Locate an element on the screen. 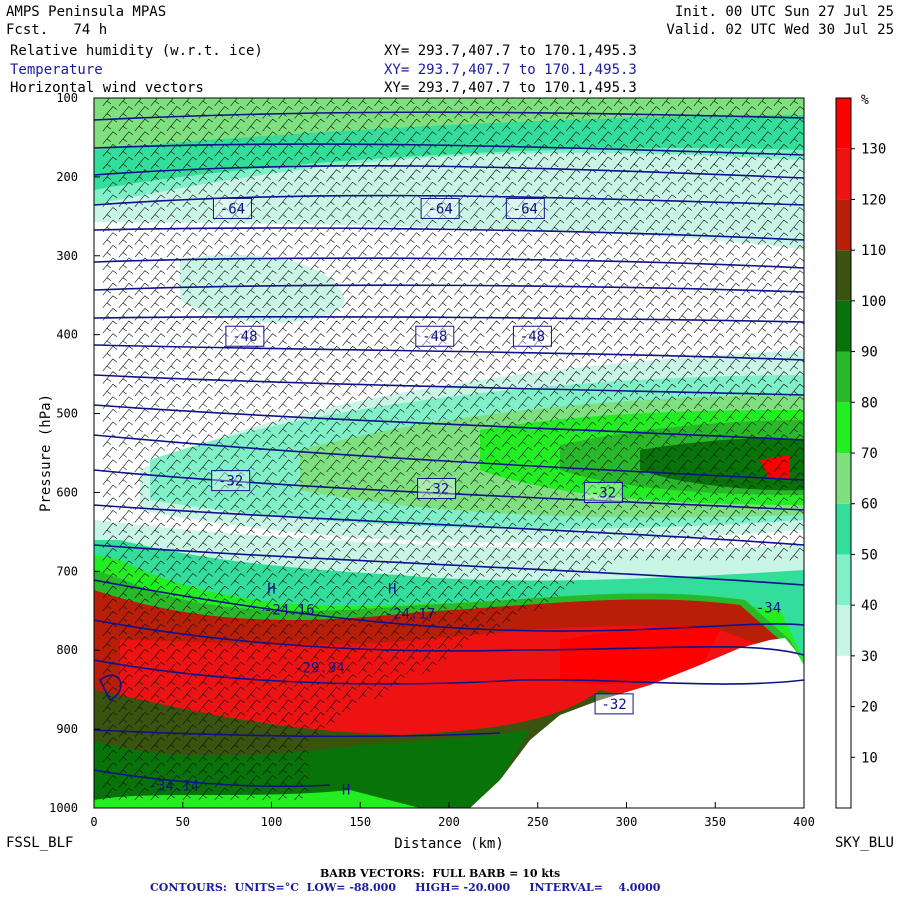 This screenshot has width=900, height=900. model-title: AMPS Peninsula MPAS is located at coordinates (86, 12).